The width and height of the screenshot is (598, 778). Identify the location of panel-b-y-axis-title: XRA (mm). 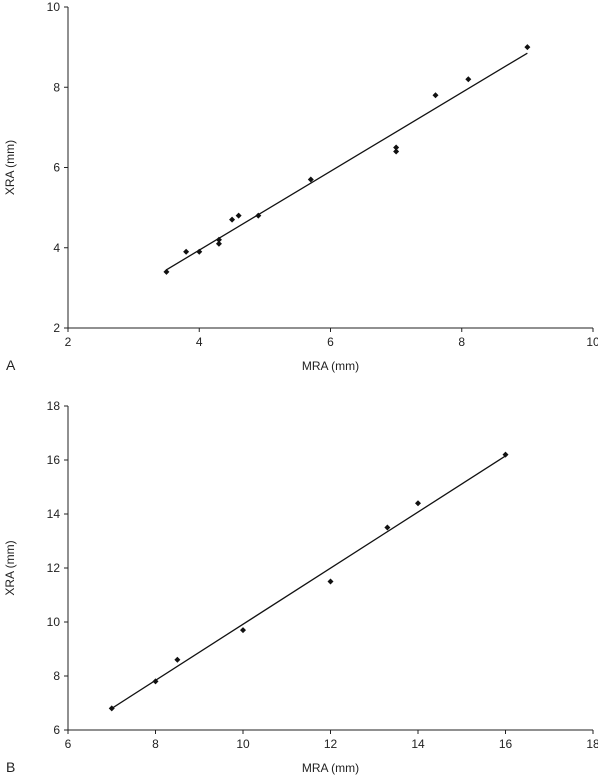
(10, 567).